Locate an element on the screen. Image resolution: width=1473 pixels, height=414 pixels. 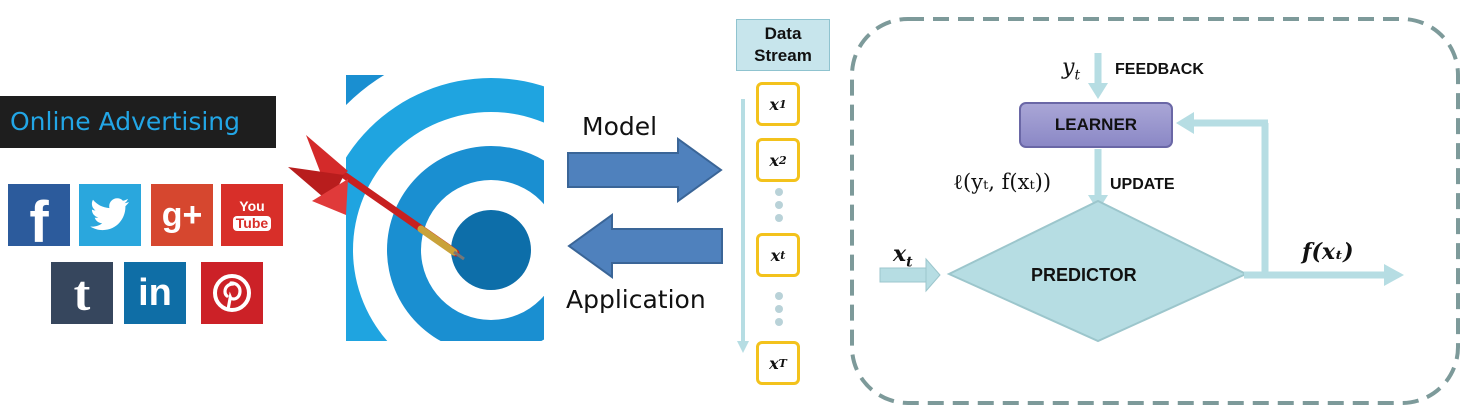
facebook-glyph: f is located at coordinates (39, 222).